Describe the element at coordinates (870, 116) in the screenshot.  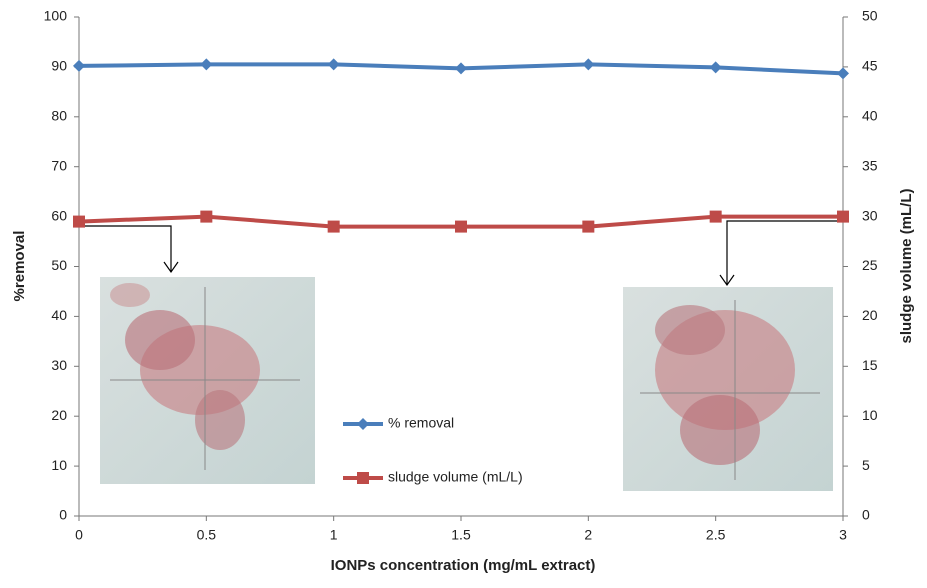
I see `y2-tick-label: 40` at that location.